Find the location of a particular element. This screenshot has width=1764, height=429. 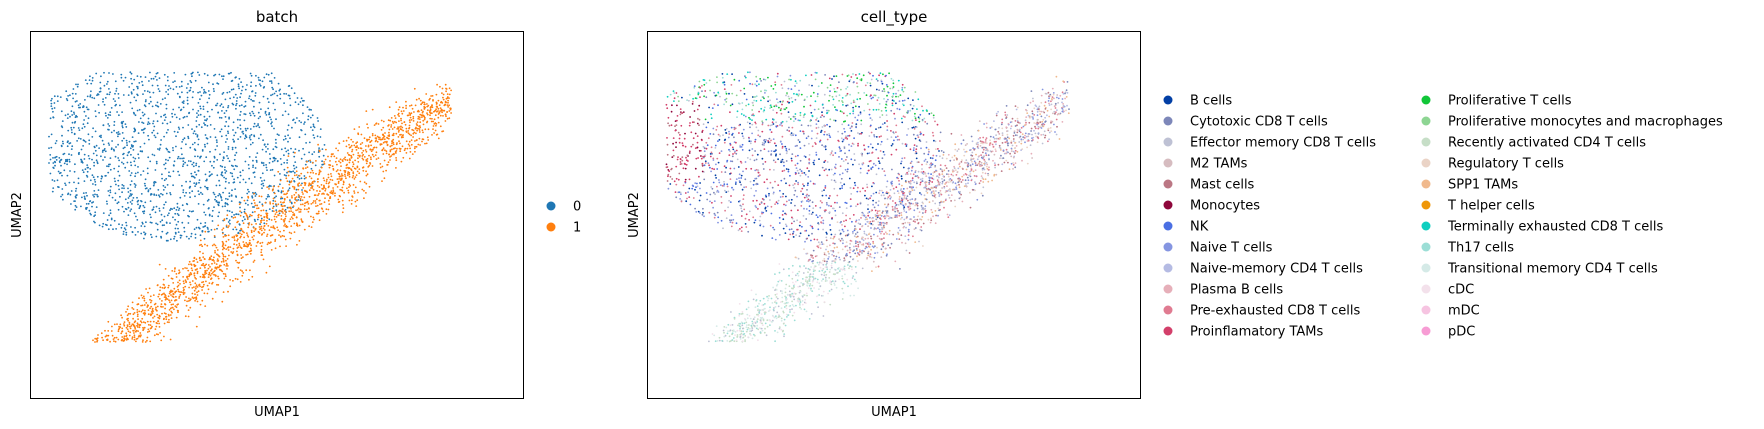

legend-marker is located at coordinates (551, 227).